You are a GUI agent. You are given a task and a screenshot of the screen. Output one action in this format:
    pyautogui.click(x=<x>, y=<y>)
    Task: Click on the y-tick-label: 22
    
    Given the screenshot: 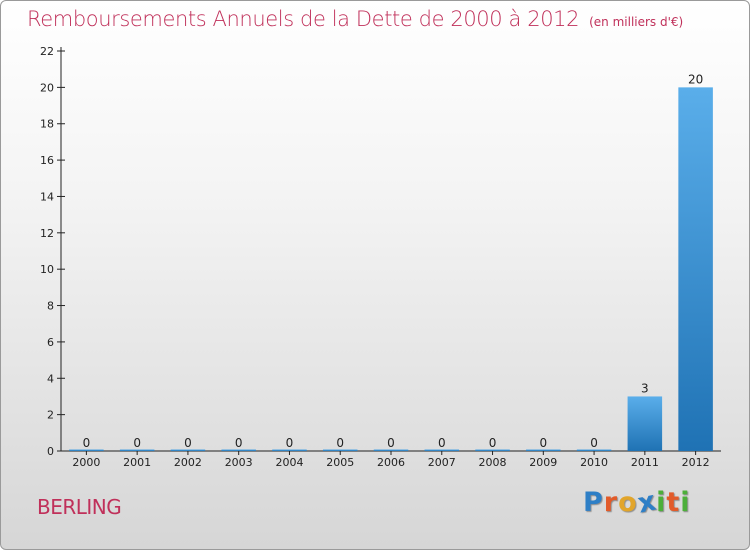 What is the action you would take?
    pyautogui.click(x=47, y=51)
    